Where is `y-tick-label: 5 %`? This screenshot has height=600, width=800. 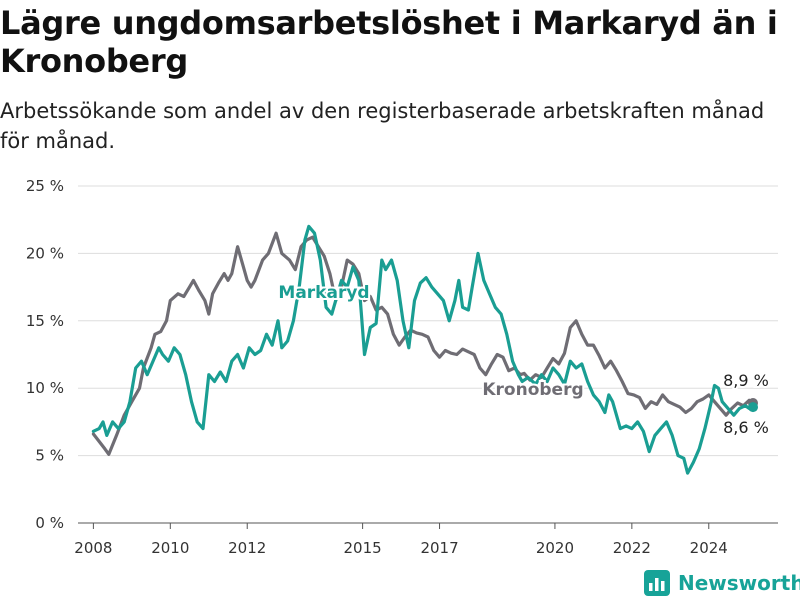
y-tick-label: 5 % is located at coordinates (49, 456).